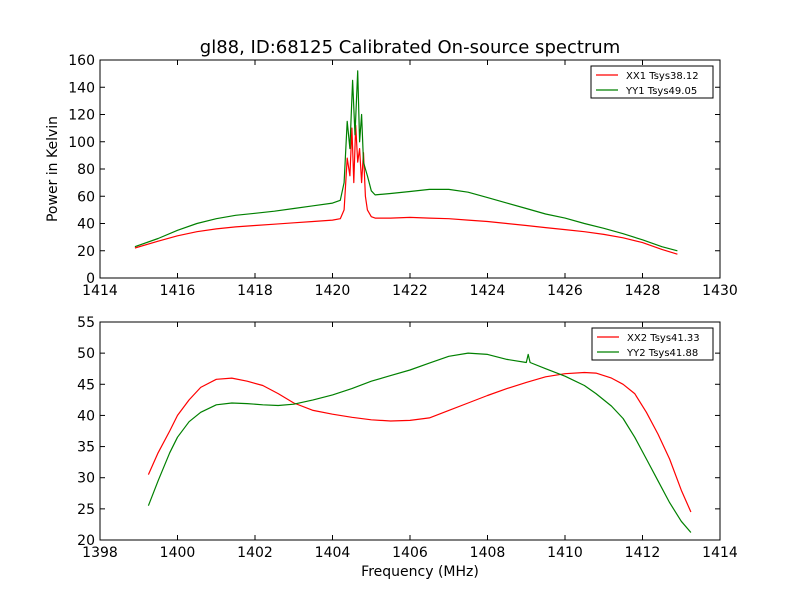 This screenshot has height=600, width=800. I want to click on y-tick-label: 50, so click(86, 354).